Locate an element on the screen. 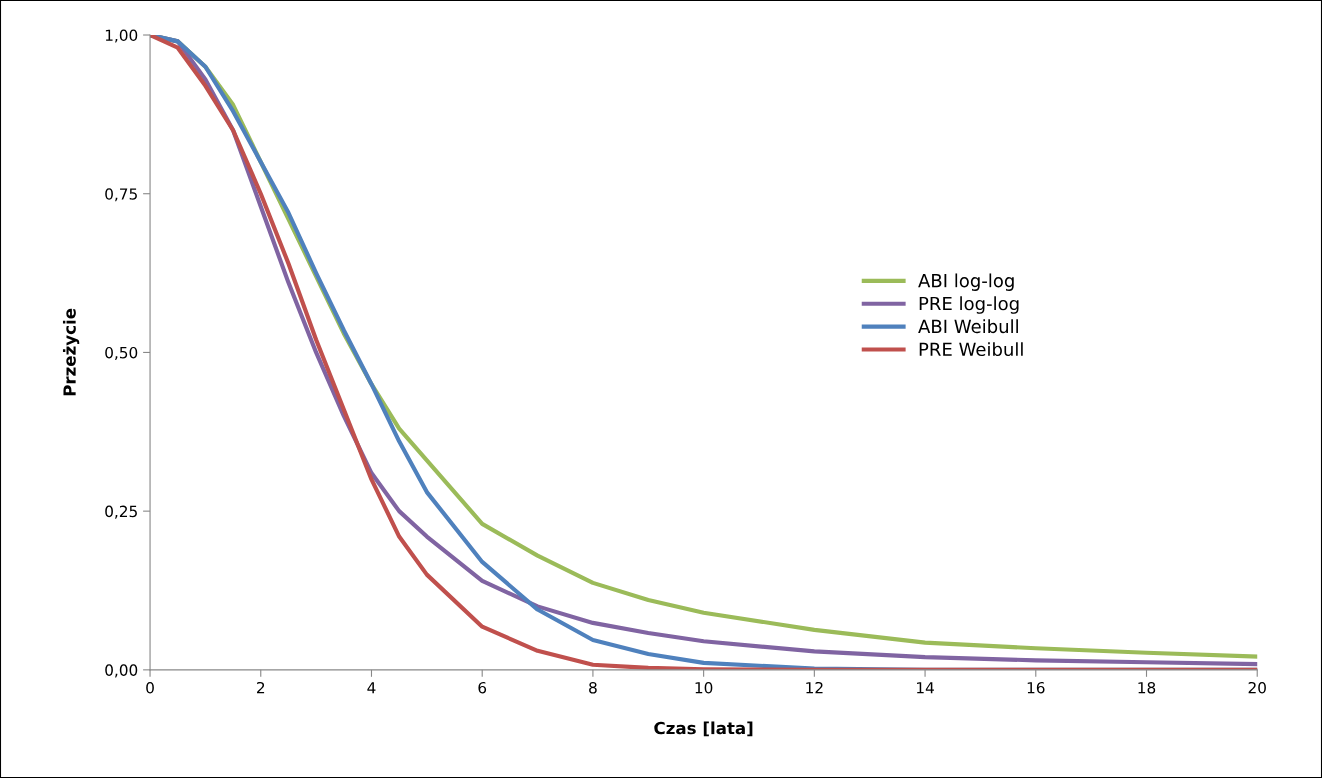 The image size is (1322, 778). x-tick-label: 0 is located at coordinates (150, 687).